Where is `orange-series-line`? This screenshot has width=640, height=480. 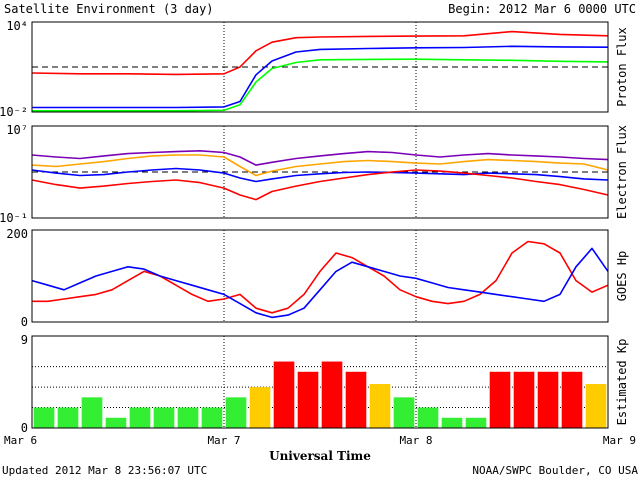 orange-series-line is located at coordinates (320, 165).